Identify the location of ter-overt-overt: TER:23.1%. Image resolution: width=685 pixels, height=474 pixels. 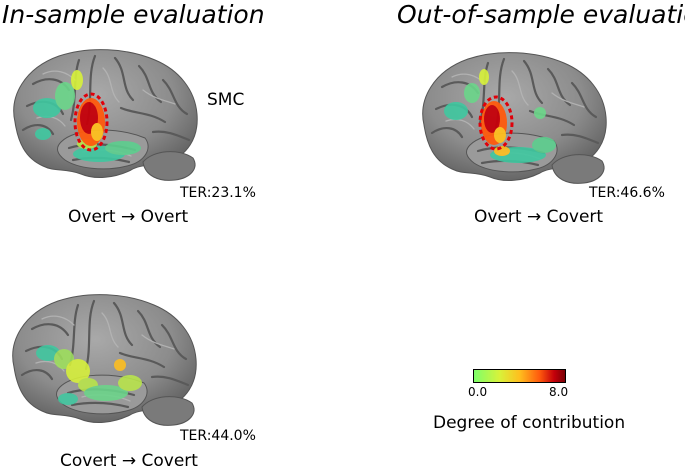
(218, 193).